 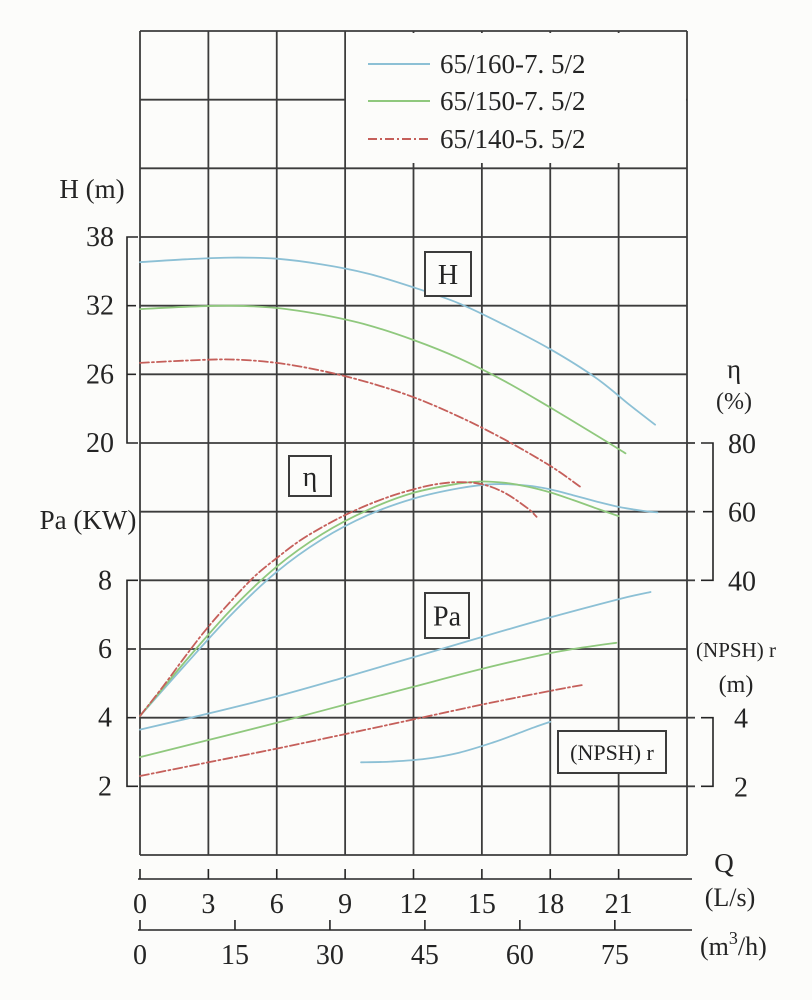 What do you see at coordinates (513, 139) in the screenshot?
I see `legend-label: 65/140-5. 5/2` at bounding box center [513, 139].